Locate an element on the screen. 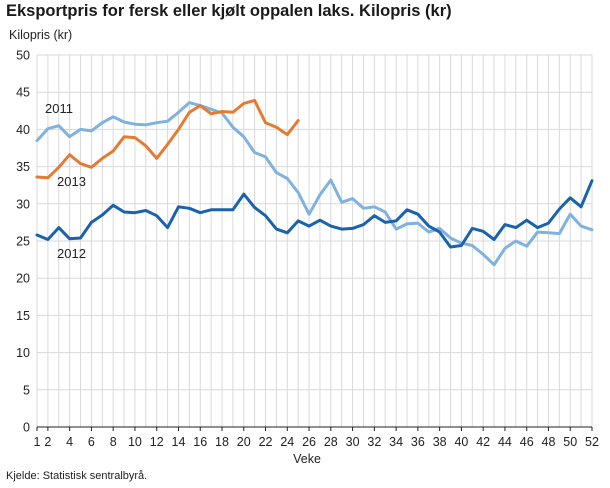  x-tick-label: 36 is located at coordinates (418, 442).